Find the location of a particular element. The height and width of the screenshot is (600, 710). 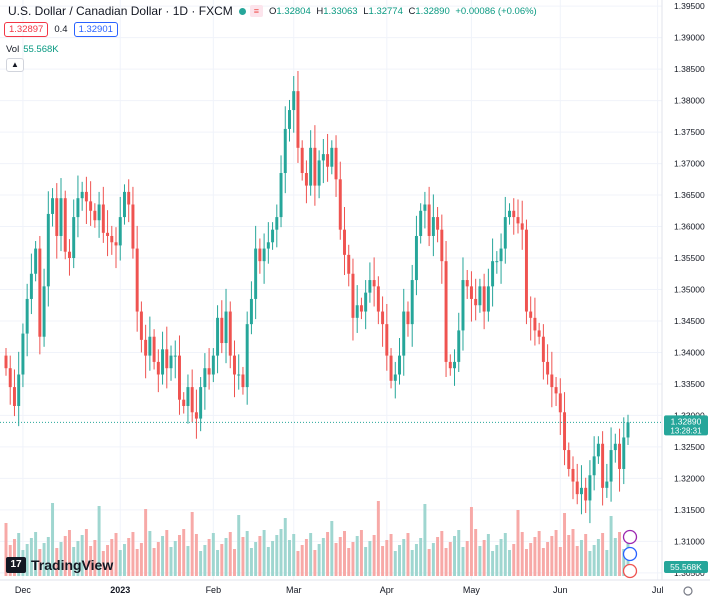

price-tick-label: 1.38500 is located at coordinates (689, 69).